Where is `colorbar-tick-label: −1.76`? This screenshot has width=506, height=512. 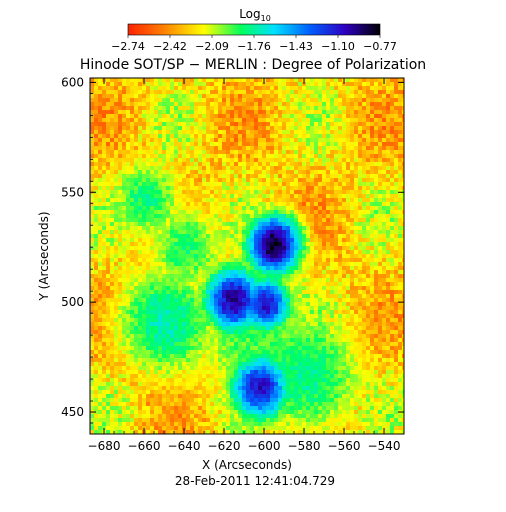 colorbar-tick-label: −1.76 is located at coordinates (254, 46).